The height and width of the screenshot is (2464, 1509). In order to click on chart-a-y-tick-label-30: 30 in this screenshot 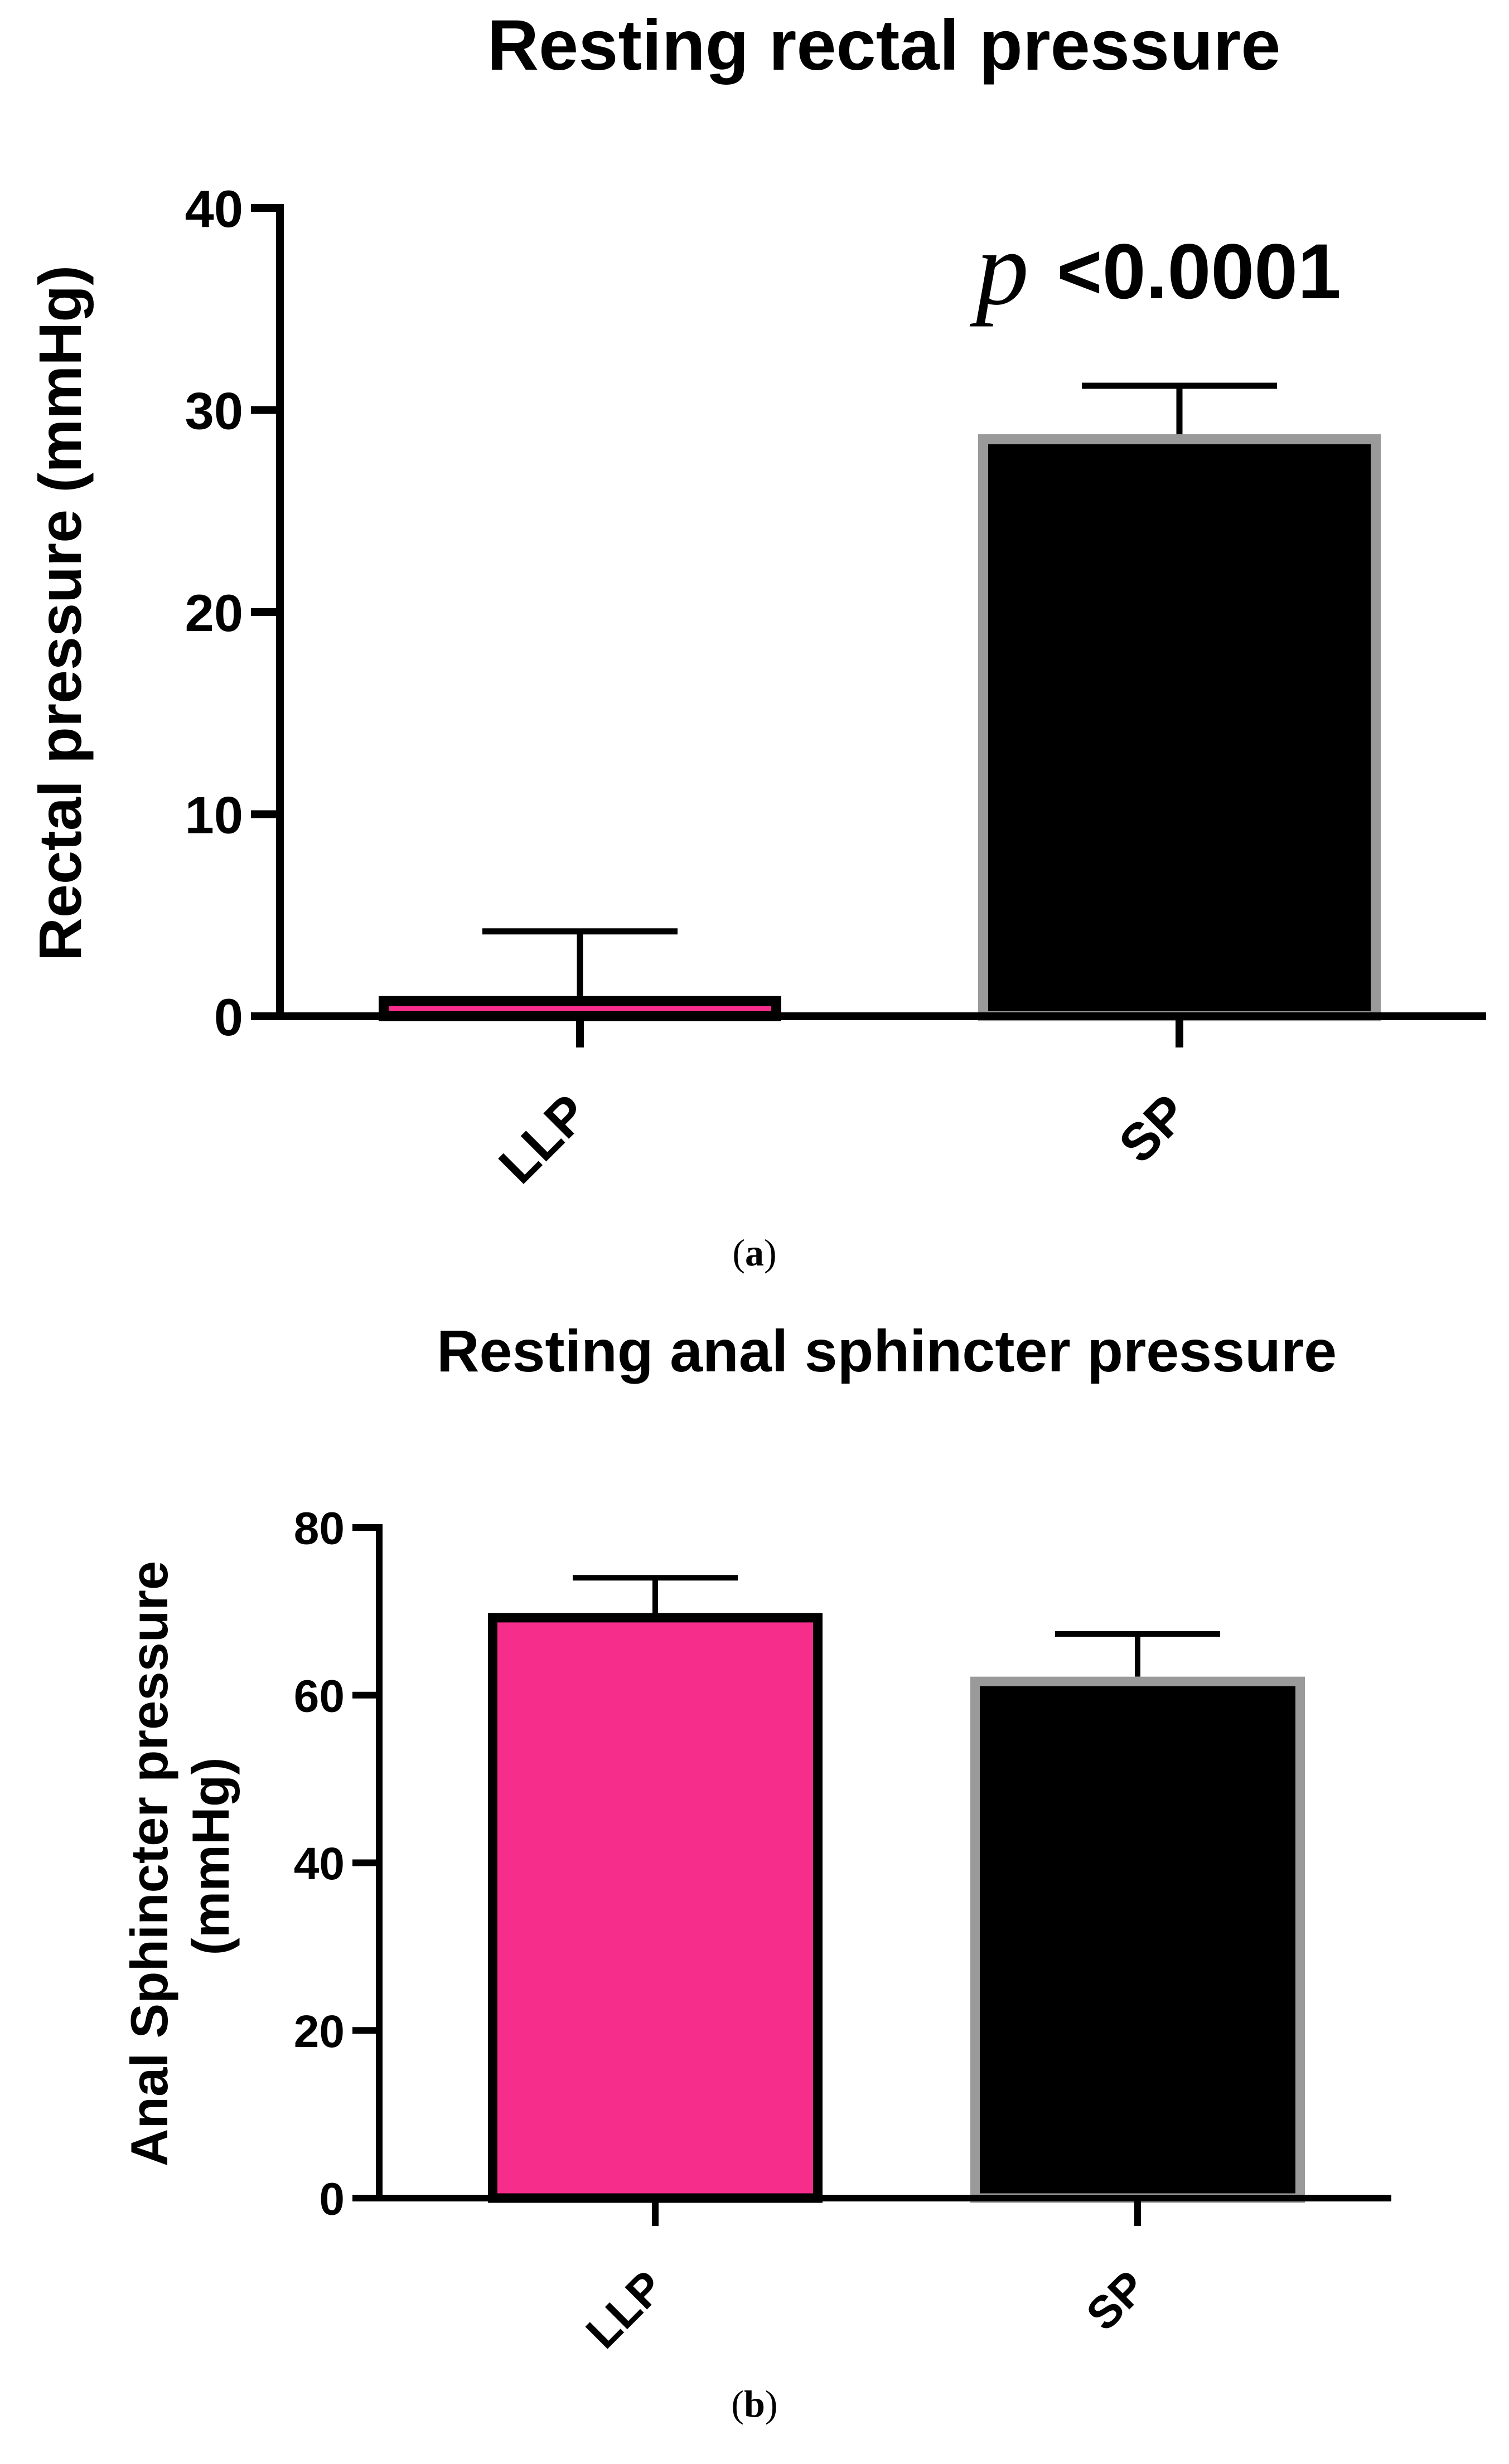, I will do `click(214, 410)`.